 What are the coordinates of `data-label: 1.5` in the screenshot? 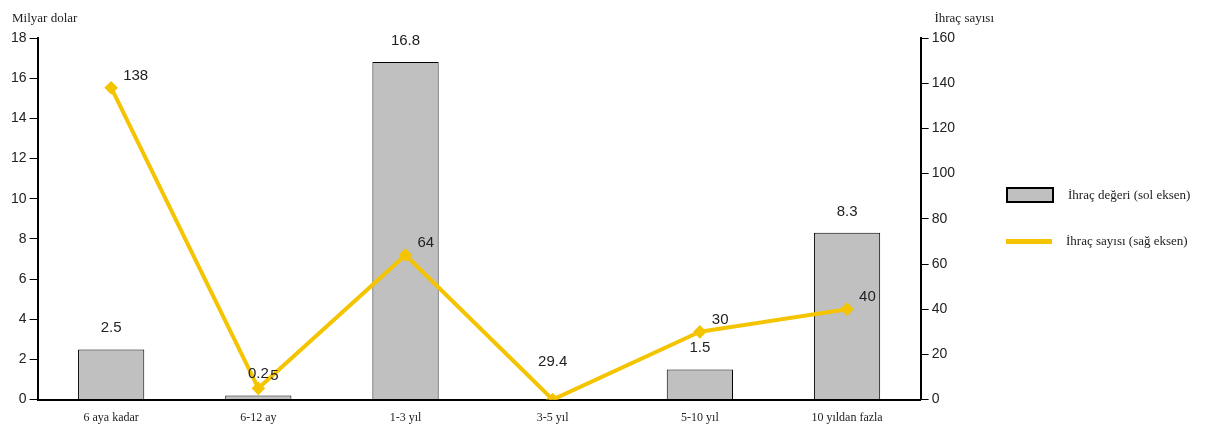 It's located at (700, 347).